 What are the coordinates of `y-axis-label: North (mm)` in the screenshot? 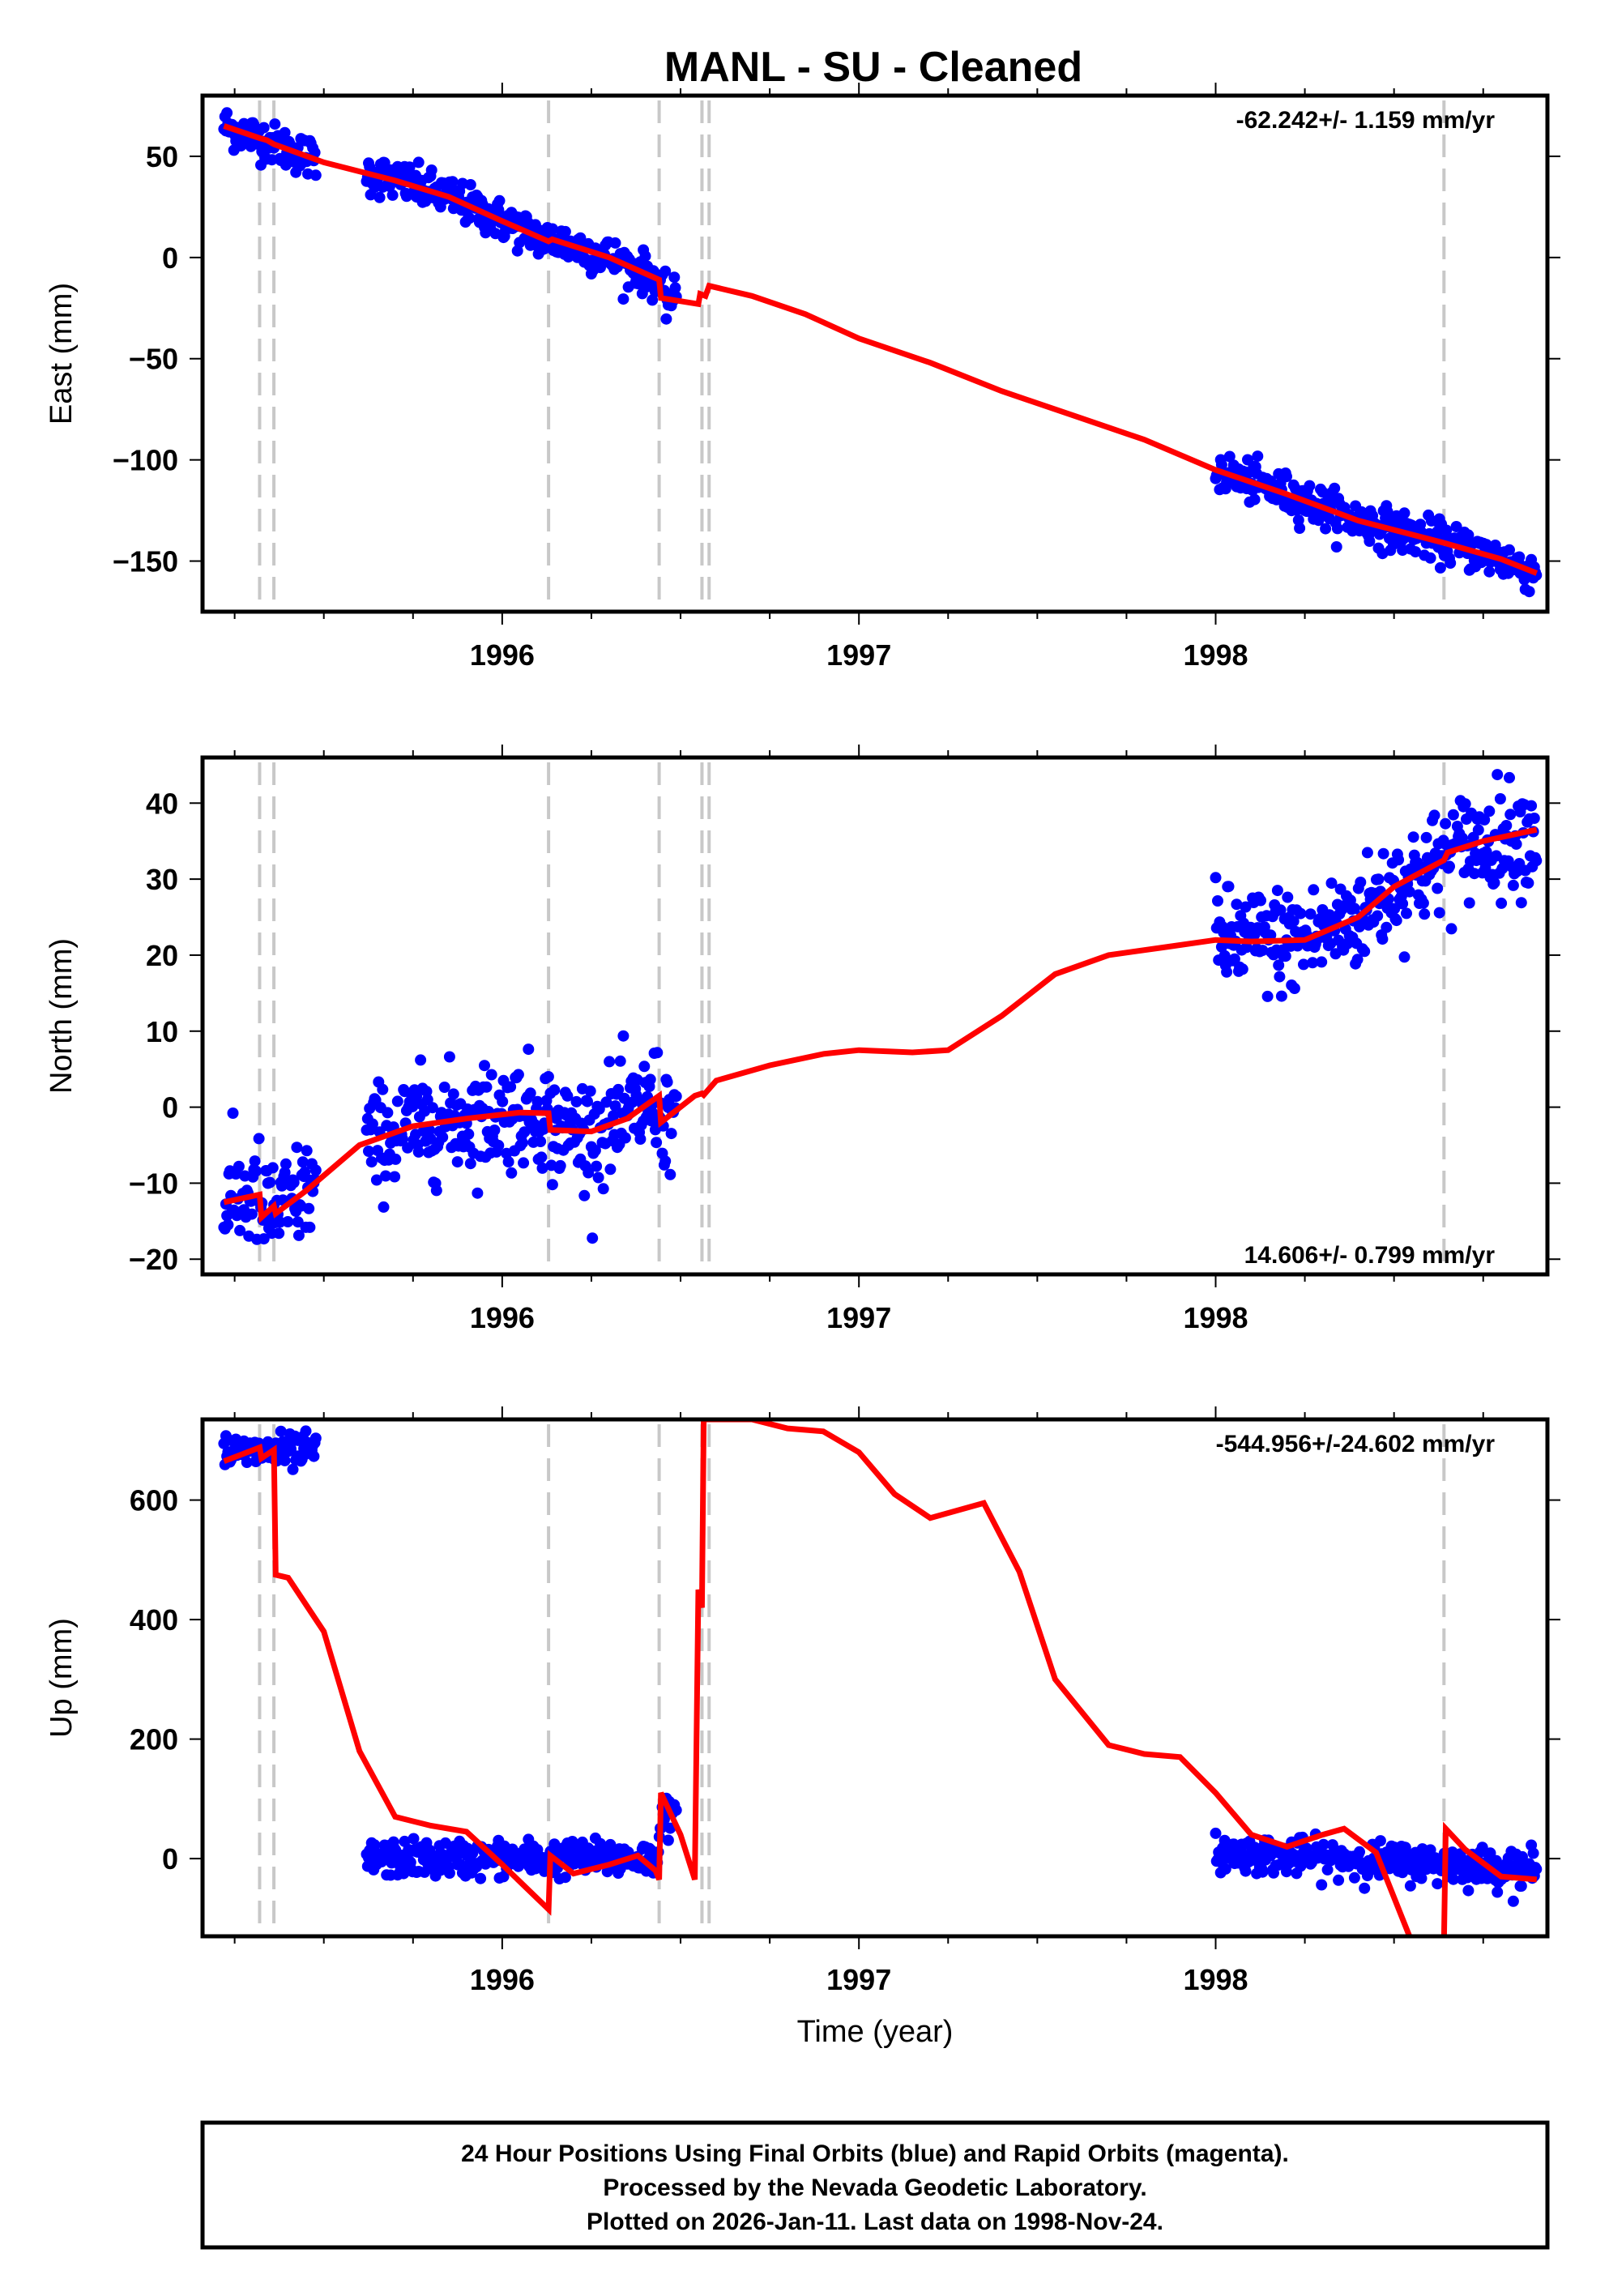 It's located at (62, 1016).